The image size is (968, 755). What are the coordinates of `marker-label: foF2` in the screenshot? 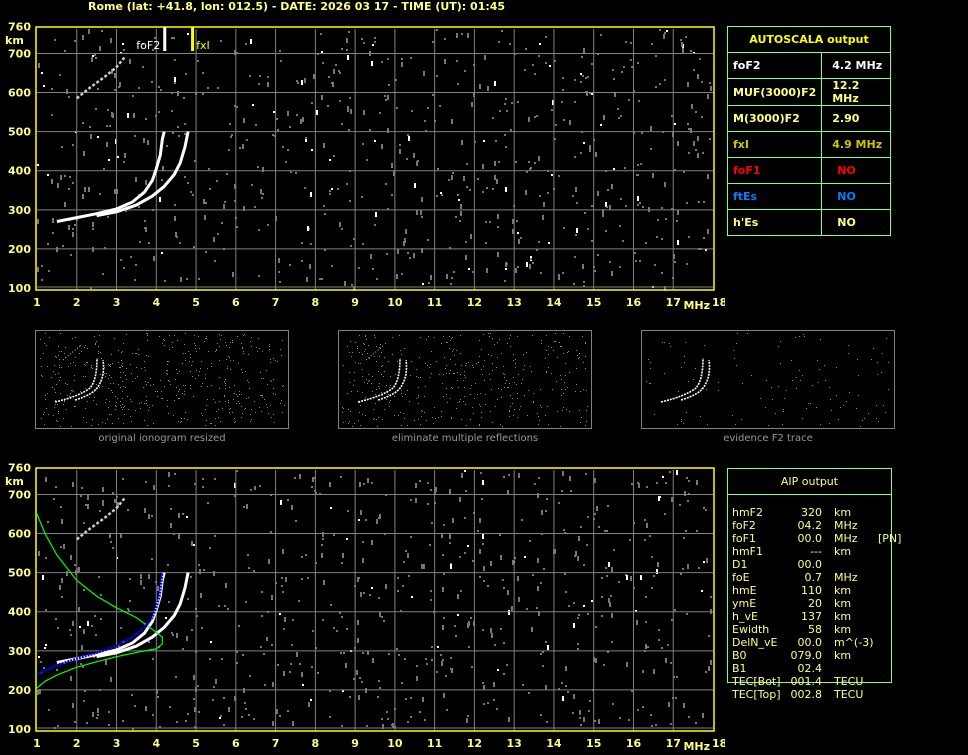 It's located at (148, 45).